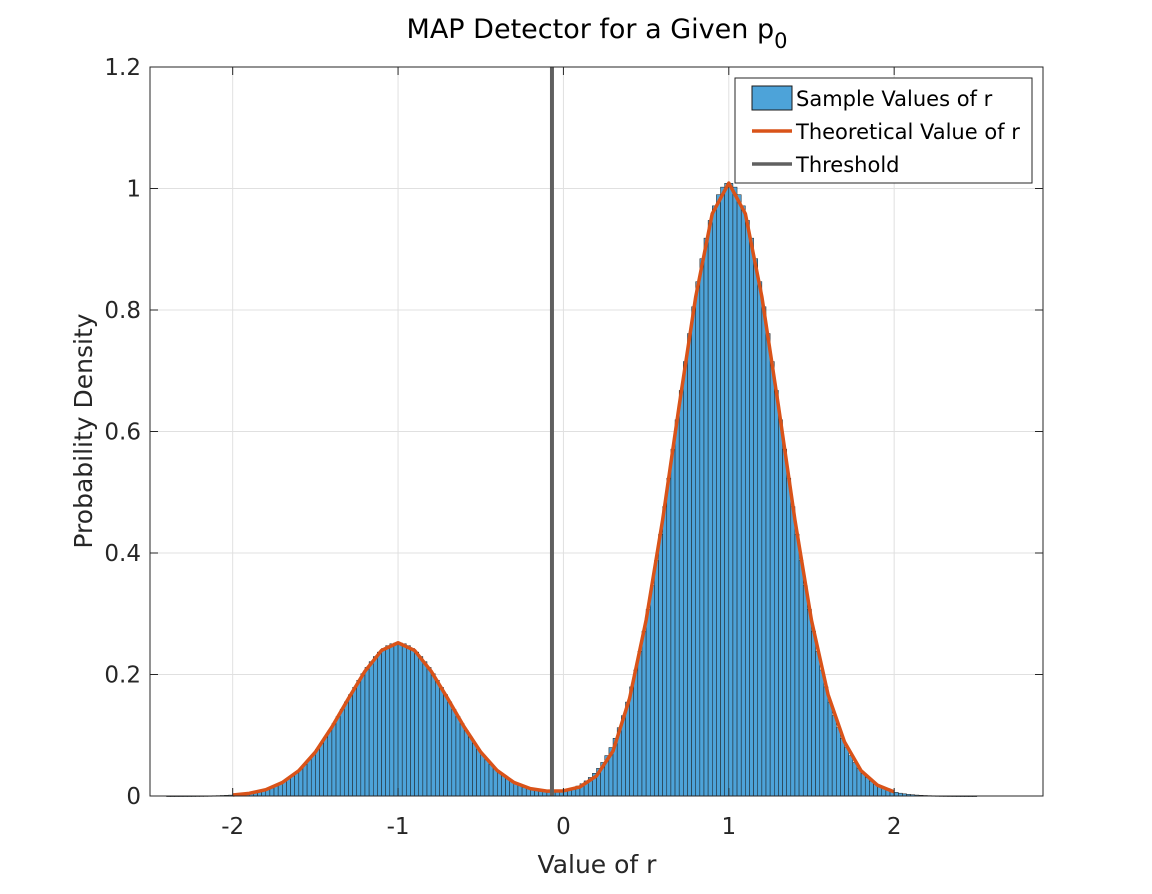  What do you see at coordinates (591, 29) in the screenshot?
I see `chart-title-main: MAP Detector for a Given p` at bounding box center [591, 29].